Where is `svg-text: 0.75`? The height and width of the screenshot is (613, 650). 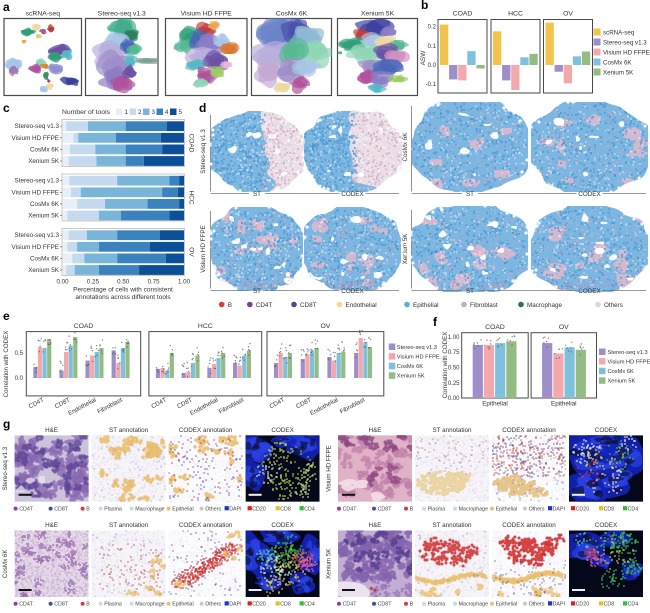
svg-text: 0.75 is located at coordinates (154, 282).